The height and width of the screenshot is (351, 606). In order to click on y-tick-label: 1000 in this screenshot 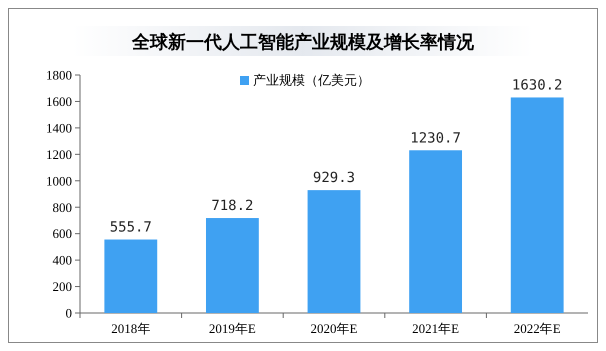, I will do `click(59, 180)`.